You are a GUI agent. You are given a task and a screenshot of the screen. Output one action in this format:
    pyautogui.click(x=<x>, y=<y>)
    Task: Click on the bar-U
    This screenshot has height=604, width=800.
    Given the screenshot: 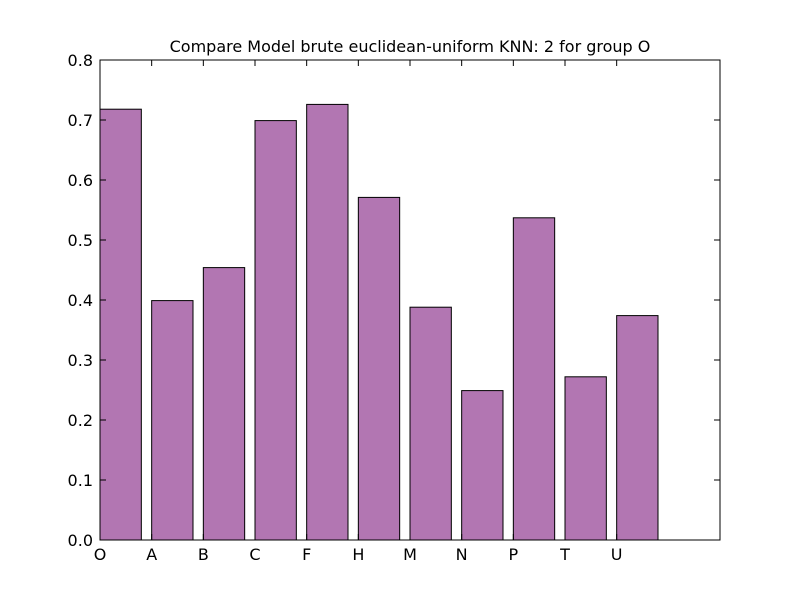 What is the action you would take?
    pyautogui.click(x=637, y=428)
    